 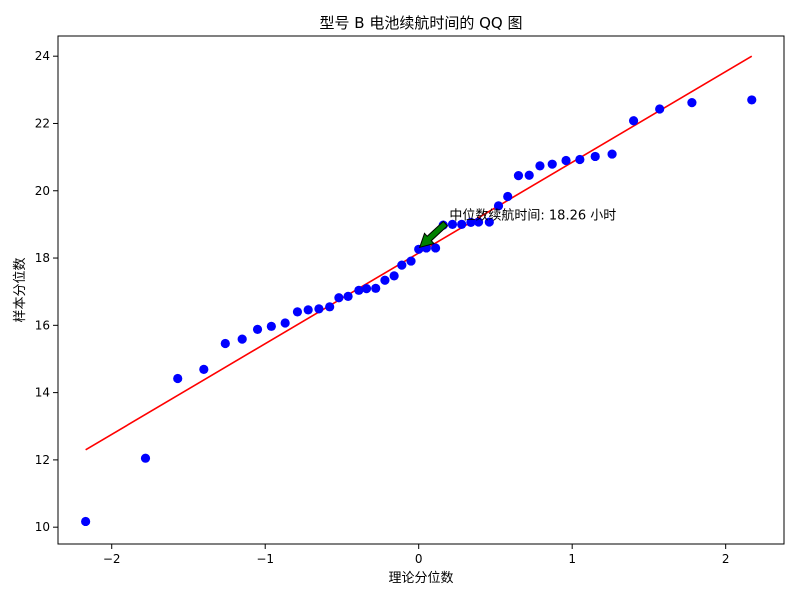 I want to click on y-tick-label: 10, so click(x=42, y=527).